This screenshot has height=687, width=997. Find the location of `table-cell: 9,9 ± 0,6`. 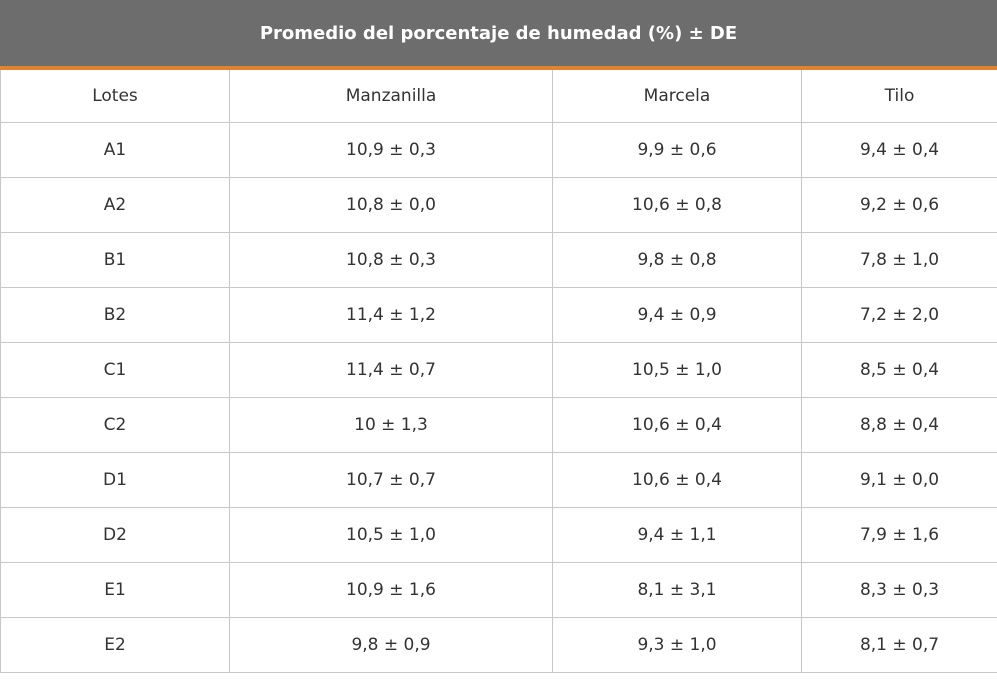

table-cell: 9,9 ± 0,6 is located at coordinates (677, 150).